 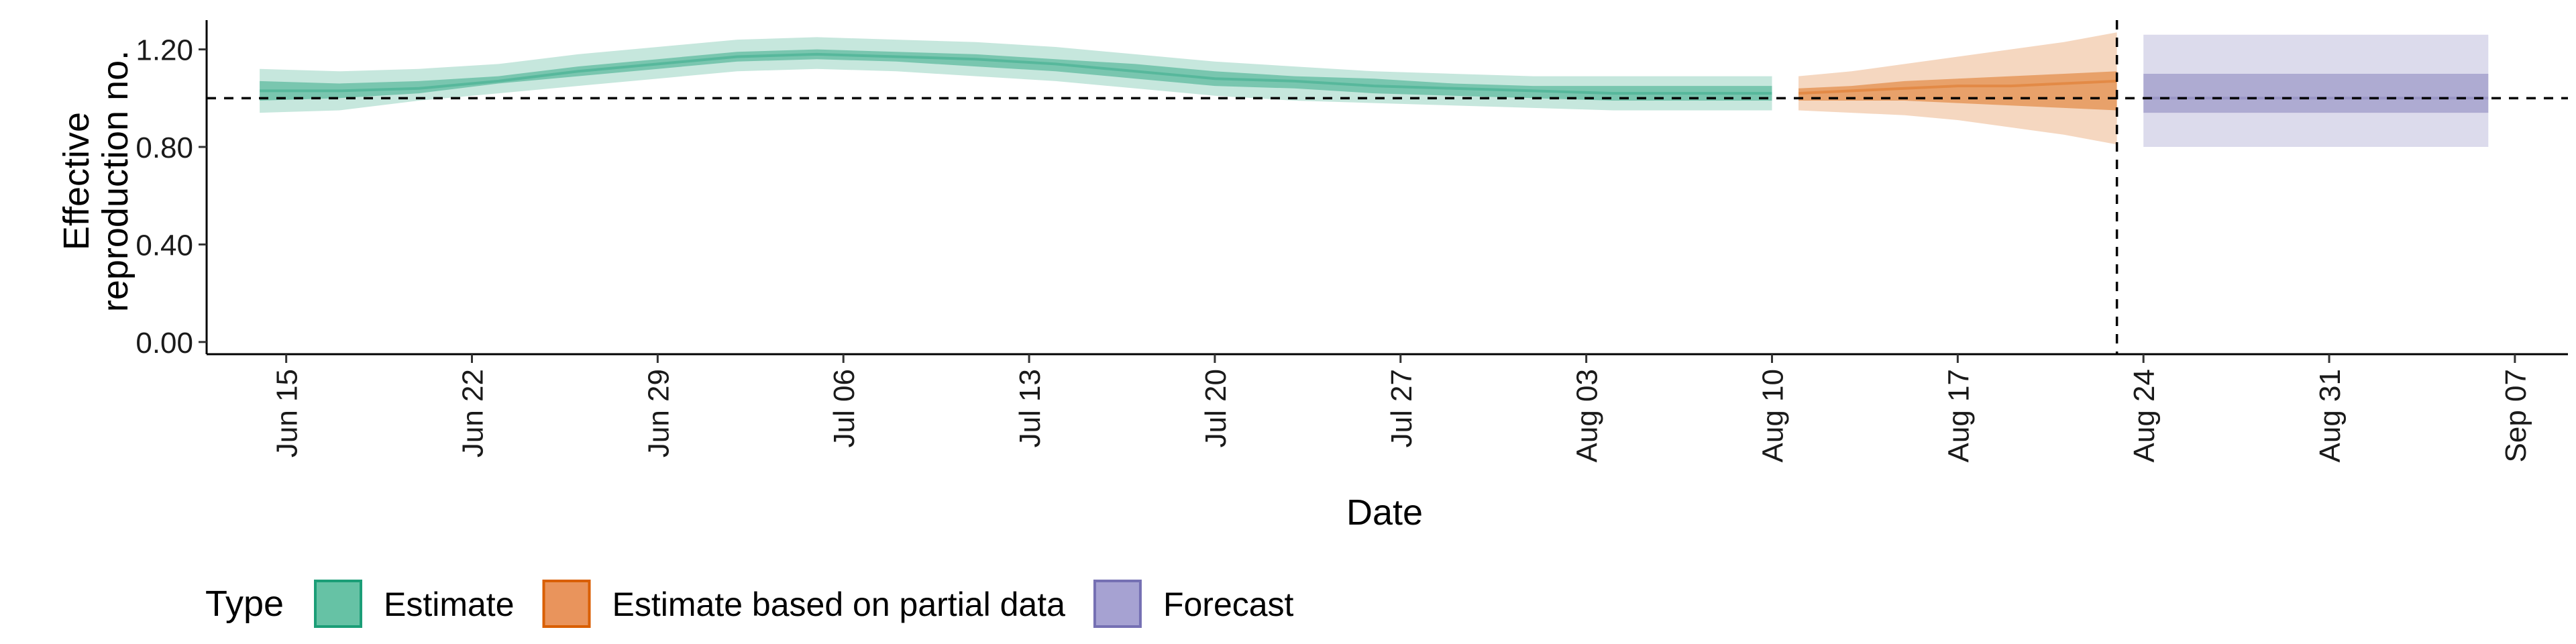 What do you see at coordinates (1117, 604) in the screenshot?
I see `legend-key-forecast` at bounding box center [1117, 604].